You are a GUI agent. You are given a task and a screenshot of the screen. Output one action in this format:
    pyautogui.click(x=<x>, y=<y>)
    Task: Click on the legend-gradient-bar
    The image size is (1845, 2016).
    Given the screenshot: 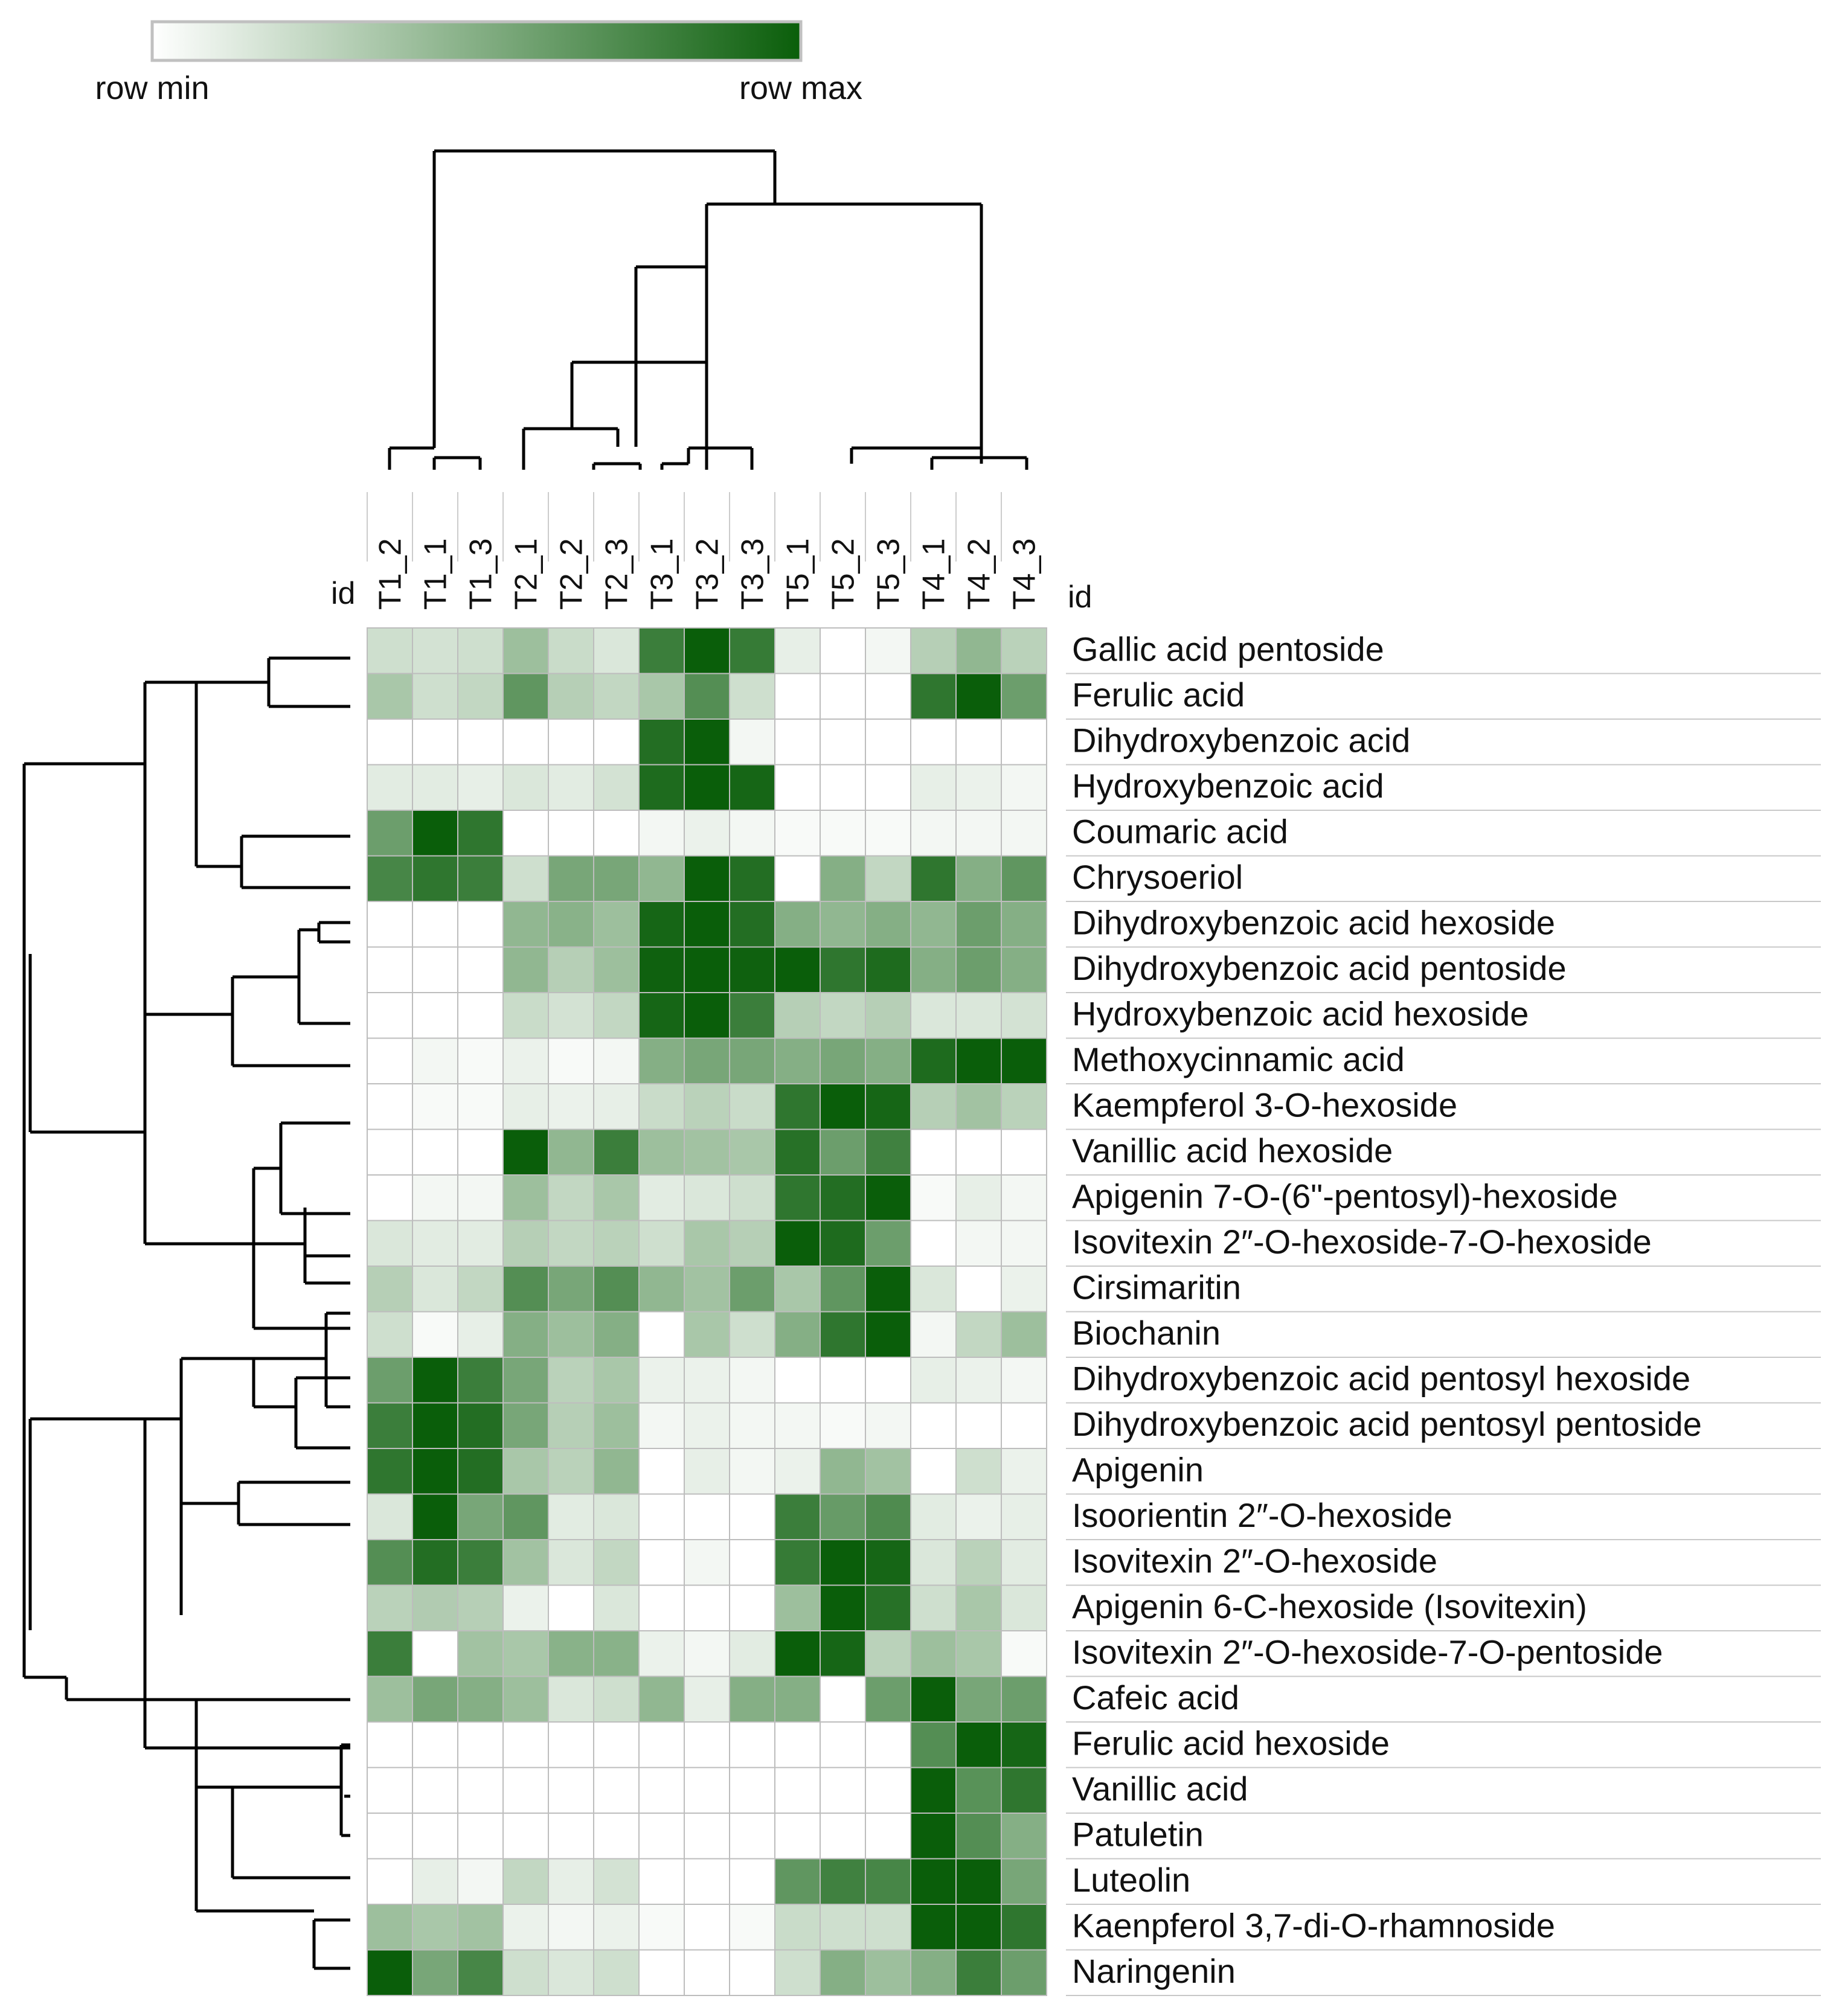 What is the action you would take?
    pyautogui.click(x=476, y=41)
    